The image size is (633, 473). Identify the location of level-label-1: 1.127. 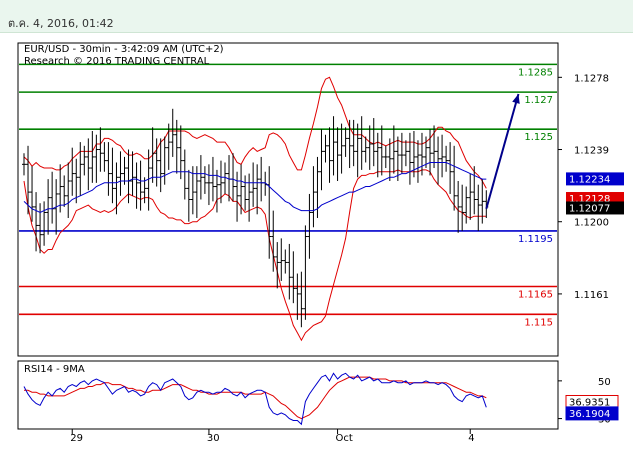
(538, 100).